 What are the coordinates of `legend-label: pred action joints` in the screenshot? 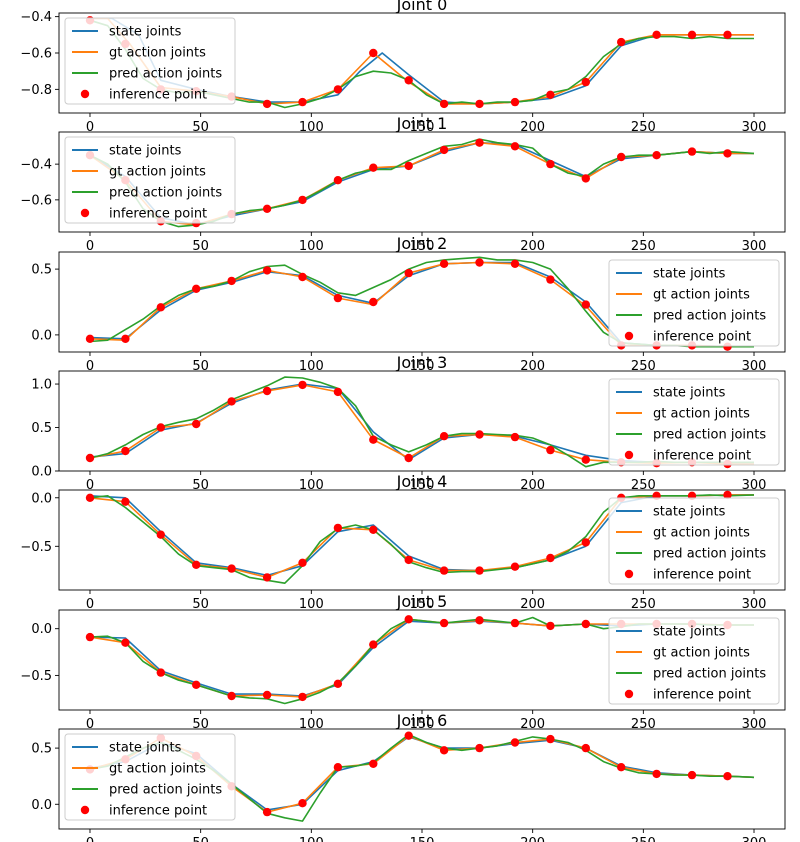 It's located at (709, 674).